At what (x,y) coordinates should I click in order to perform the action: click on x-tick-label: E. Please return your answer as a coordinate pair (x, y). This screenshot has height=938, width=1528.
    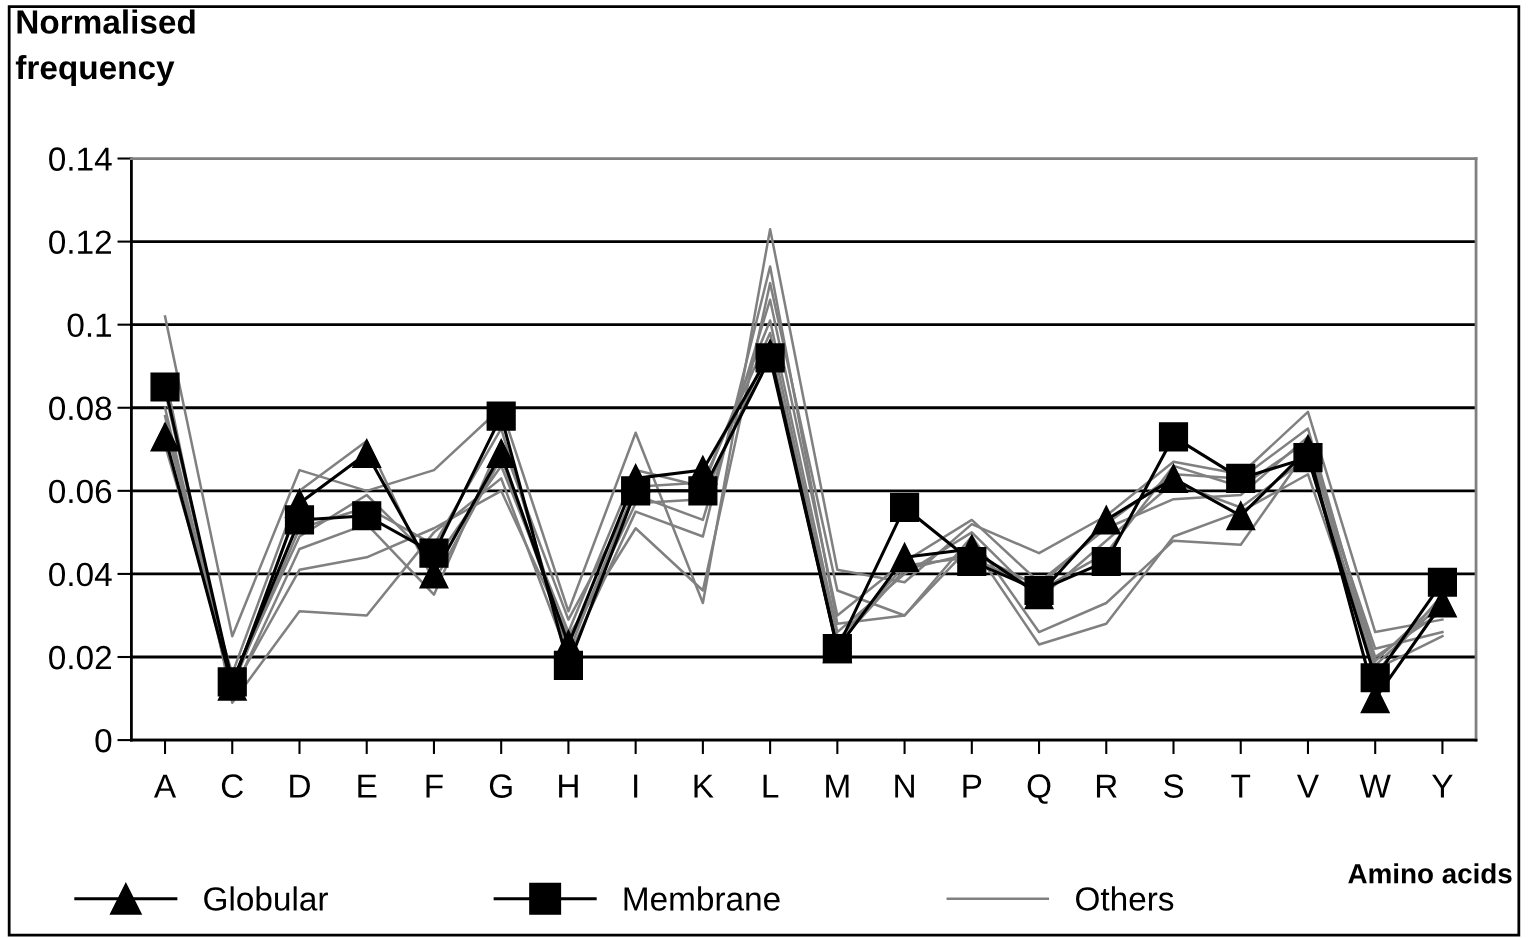
    Looking at the image, I should click on (367, 786).